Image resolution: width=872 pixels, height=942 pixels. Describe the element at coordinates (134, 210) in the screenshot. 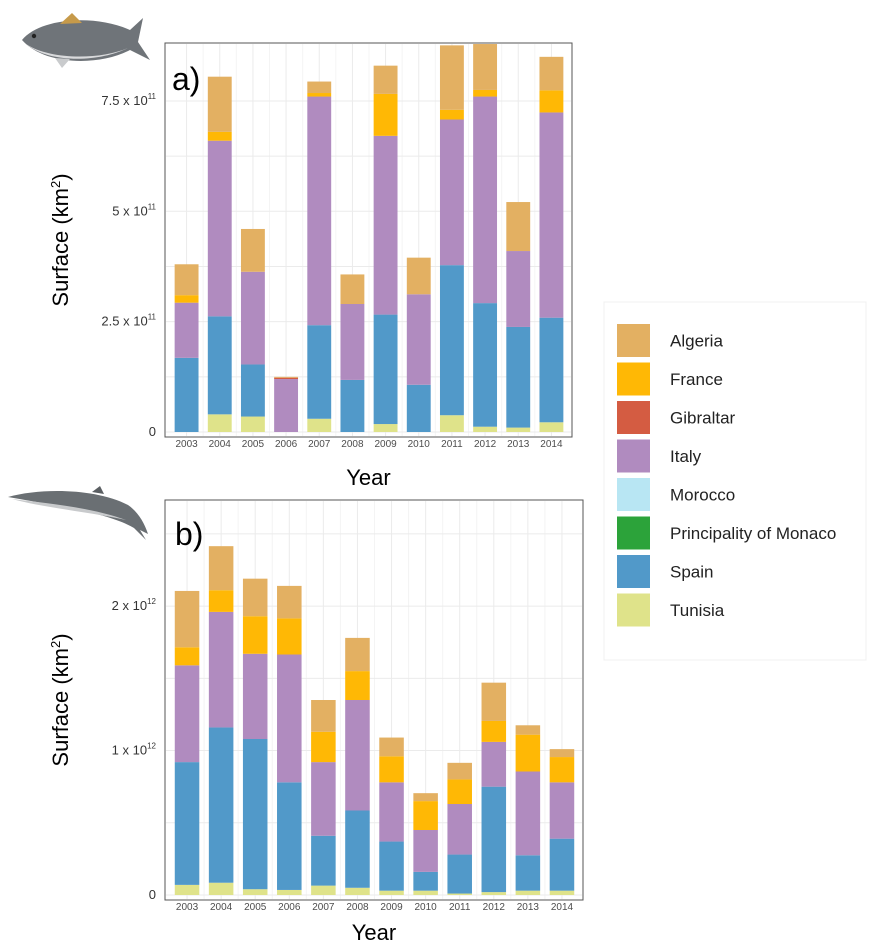

I see `y-tick-label: 5 x 10¹¹` at that location.